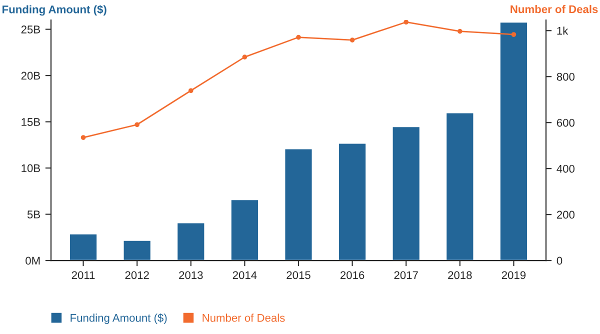  Describe the element at coordinates (298, 275) in the screenshot. I see `x-tick-label: 2015` at that location.